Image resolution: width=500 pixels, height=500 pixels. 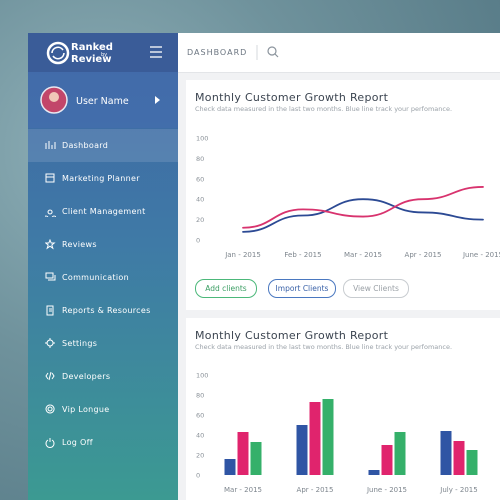 I want to click on menu-item: Log Off, so click(x=103, y=442).